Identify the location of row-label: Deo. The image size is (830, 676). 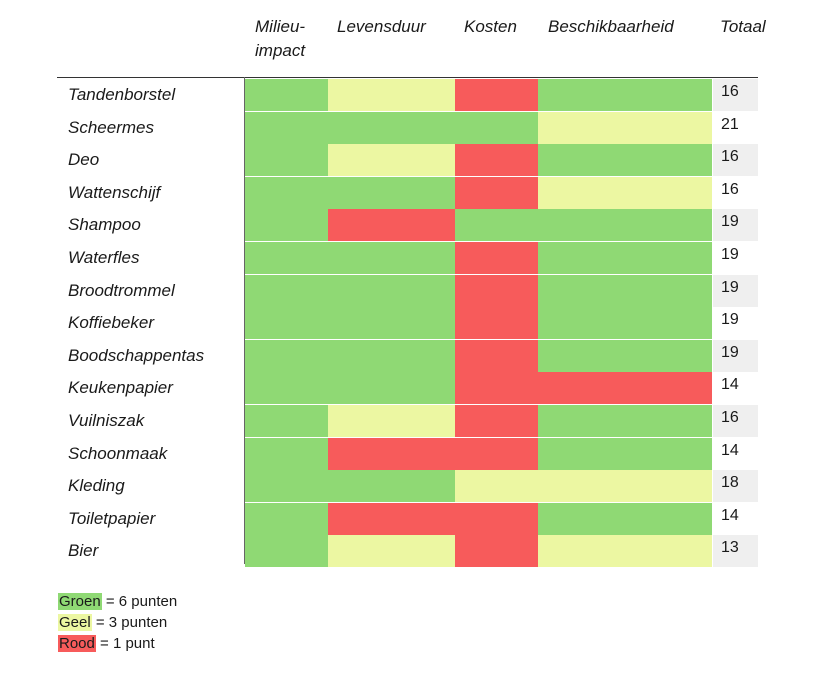
(84, 160).